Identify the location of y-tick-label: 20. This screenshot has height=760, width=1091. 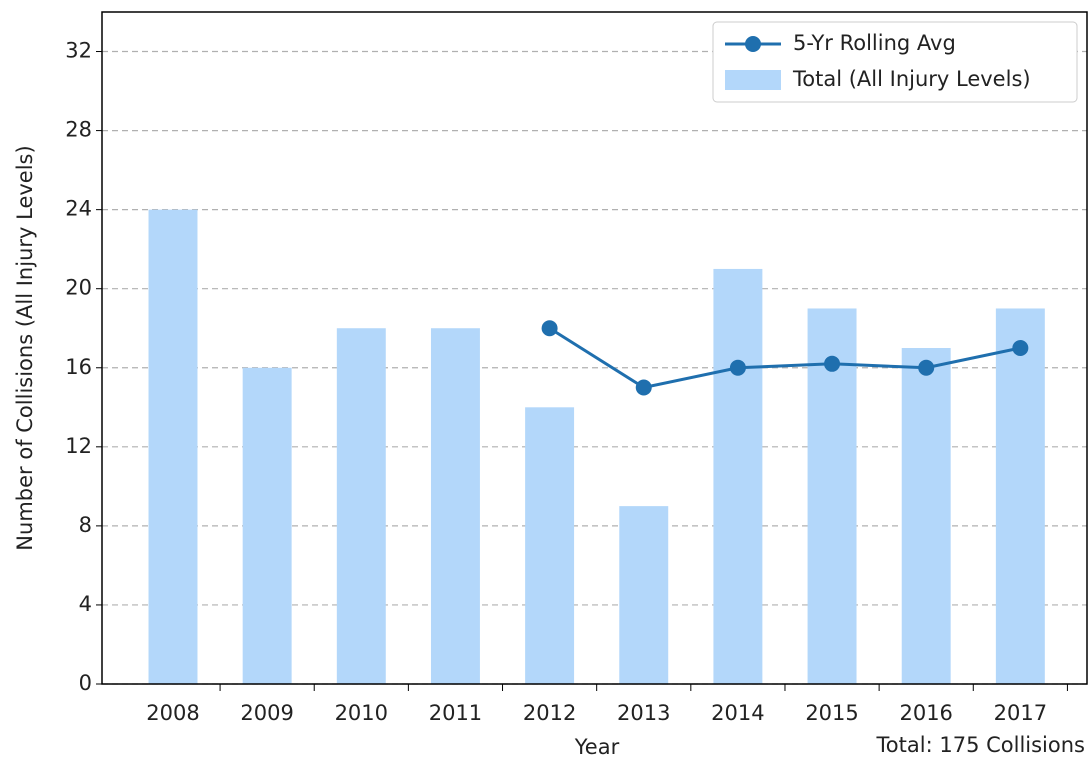
(78, 288).